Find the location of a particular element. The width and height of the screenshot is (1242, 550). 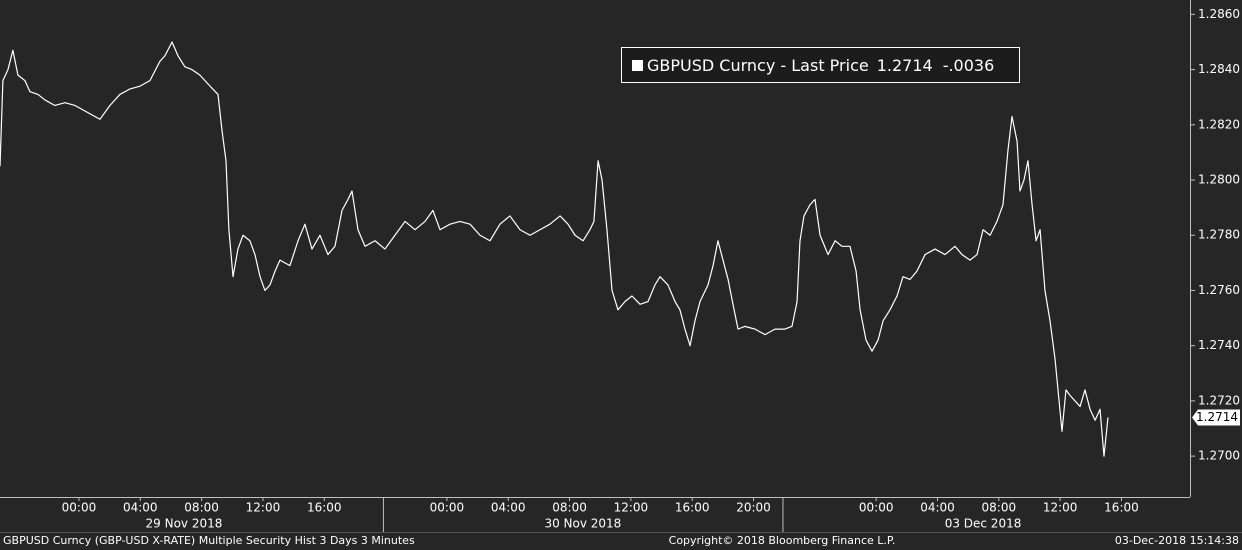

legend-swatch is located at coordinates (637, 65).